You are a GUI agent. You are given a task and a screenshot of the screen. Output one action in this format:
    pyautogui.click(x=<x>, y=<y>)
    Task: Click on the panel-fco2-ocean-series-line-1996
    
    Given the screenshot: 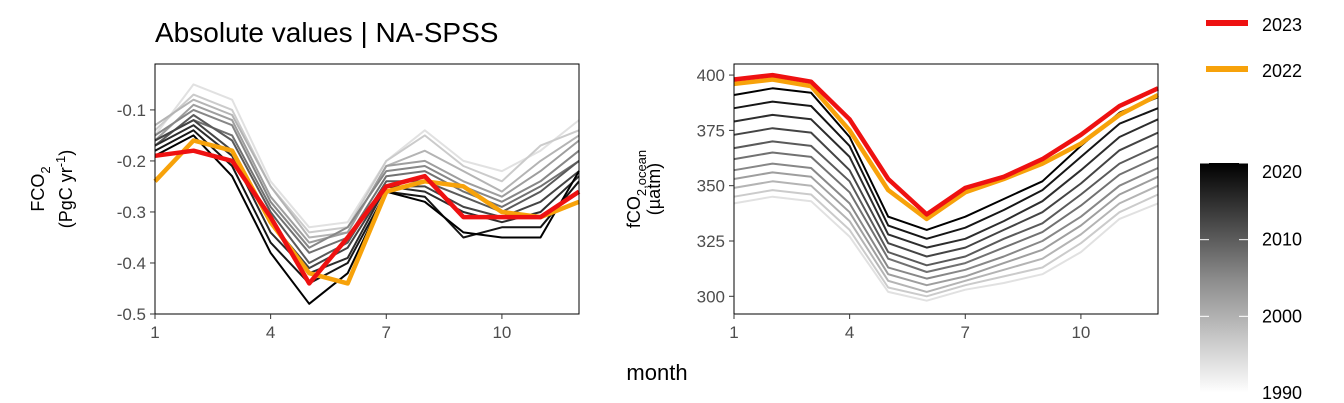 What is the action you would take?
    pyautogui.click(x=946, y=236)
    